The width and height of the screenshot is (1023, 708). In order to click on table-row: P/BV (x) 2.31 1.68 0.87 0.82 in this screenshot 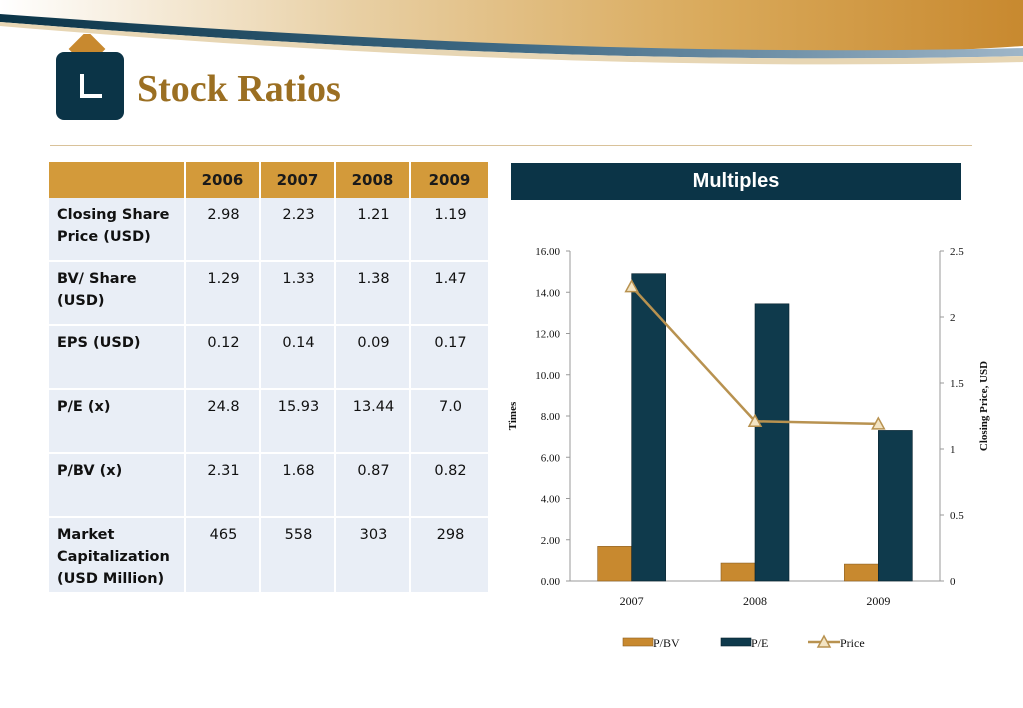, I will do `click(269, 485)`.